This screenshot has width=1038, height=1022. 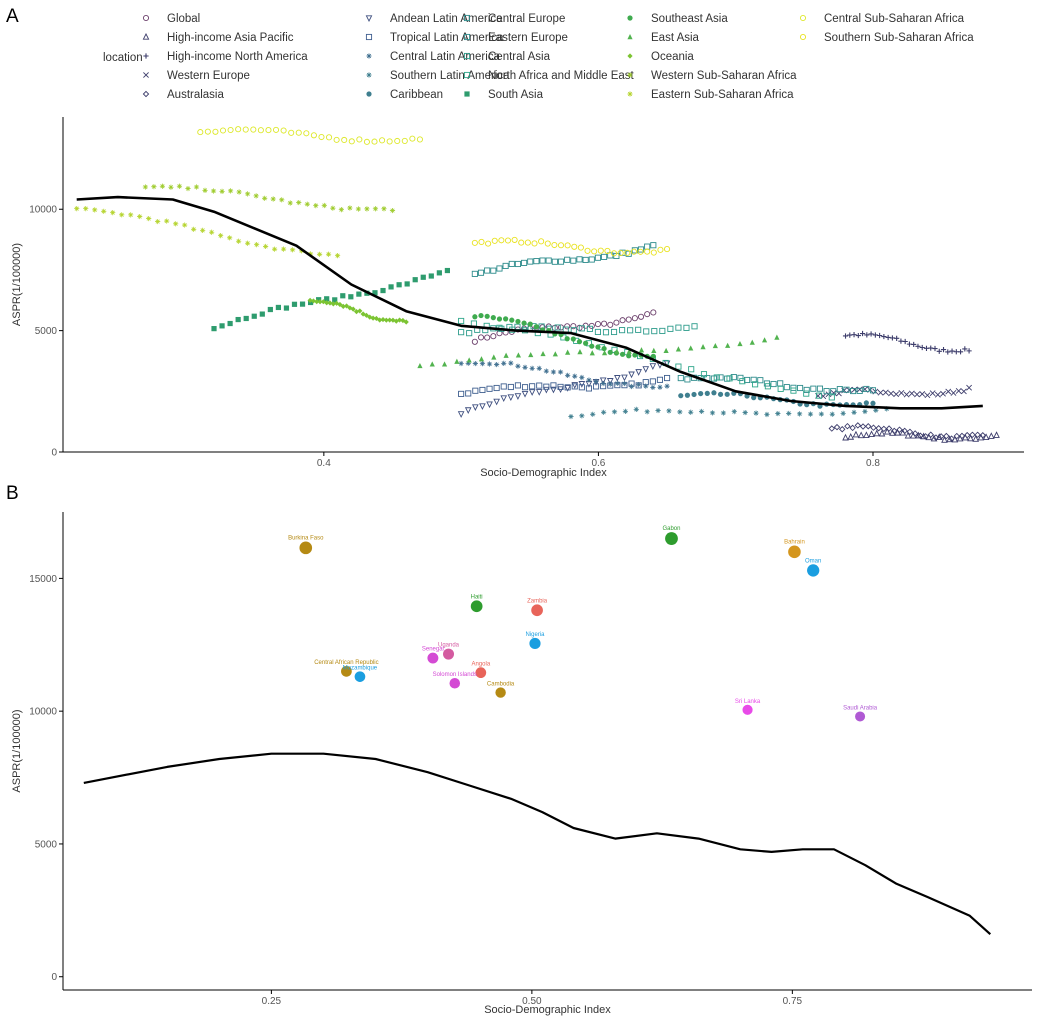 What do you see at coordinates (195, 95) in the screenshot?
I see `panel-a-legend-label-australasia: Australasia` at bounding box center [195, 95].